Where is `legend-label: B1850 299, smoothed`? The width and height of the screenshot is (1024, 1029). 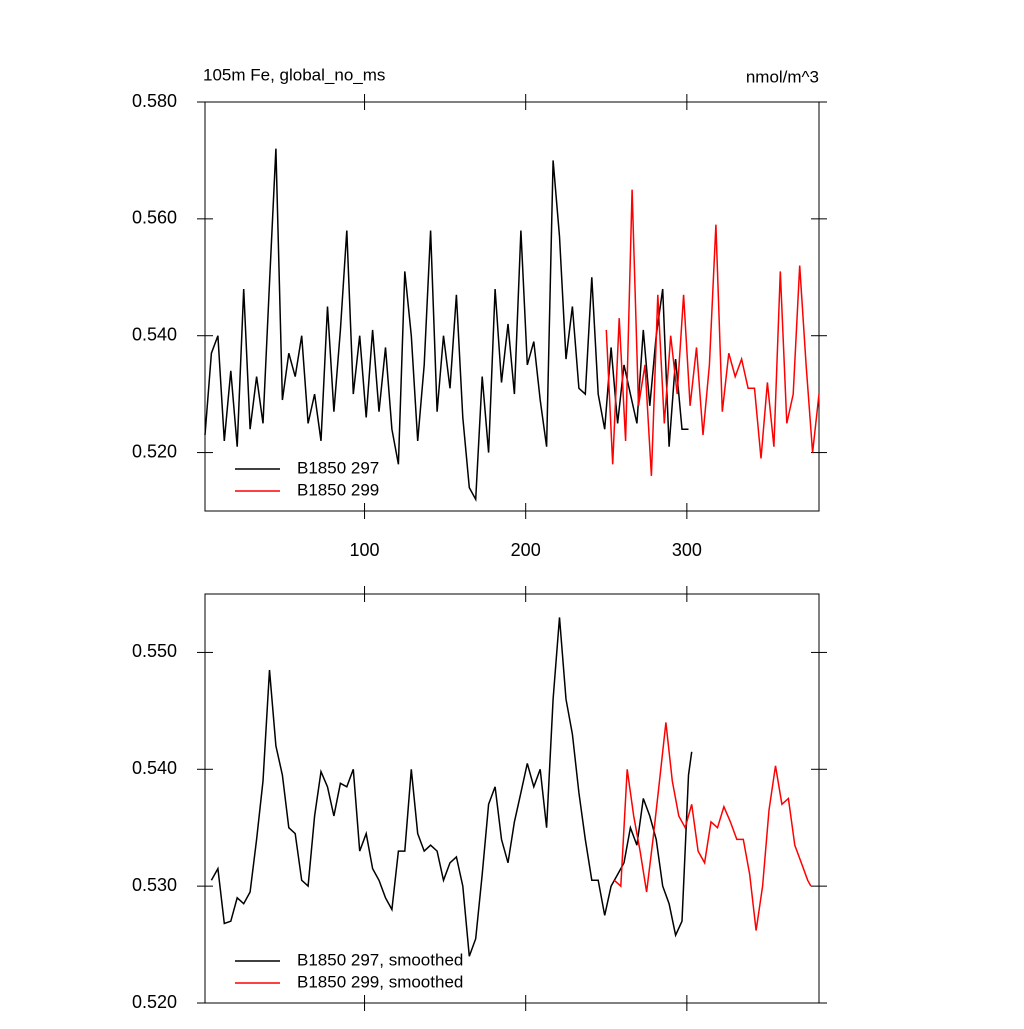 legend-label: B1850 299, smoothed is located at coordinates (380, 981).